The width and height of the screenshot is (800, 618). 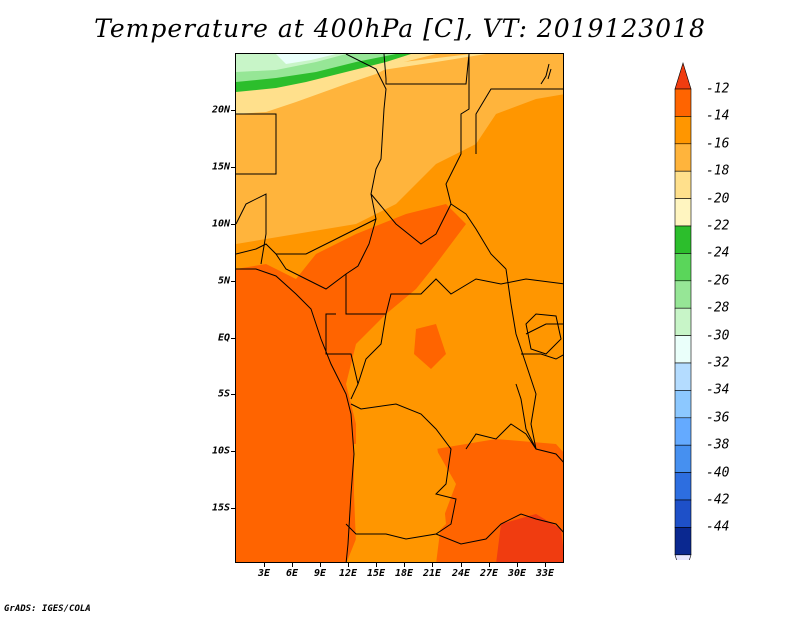 I want to click on lat-label: 15N, so click(x=220, y=167).